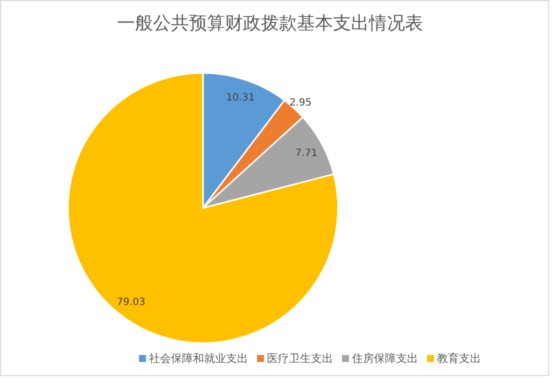 This screenshot has width=553, height=380. I want to click on legend-label: 医疗卫生支出, so click(300, 358).